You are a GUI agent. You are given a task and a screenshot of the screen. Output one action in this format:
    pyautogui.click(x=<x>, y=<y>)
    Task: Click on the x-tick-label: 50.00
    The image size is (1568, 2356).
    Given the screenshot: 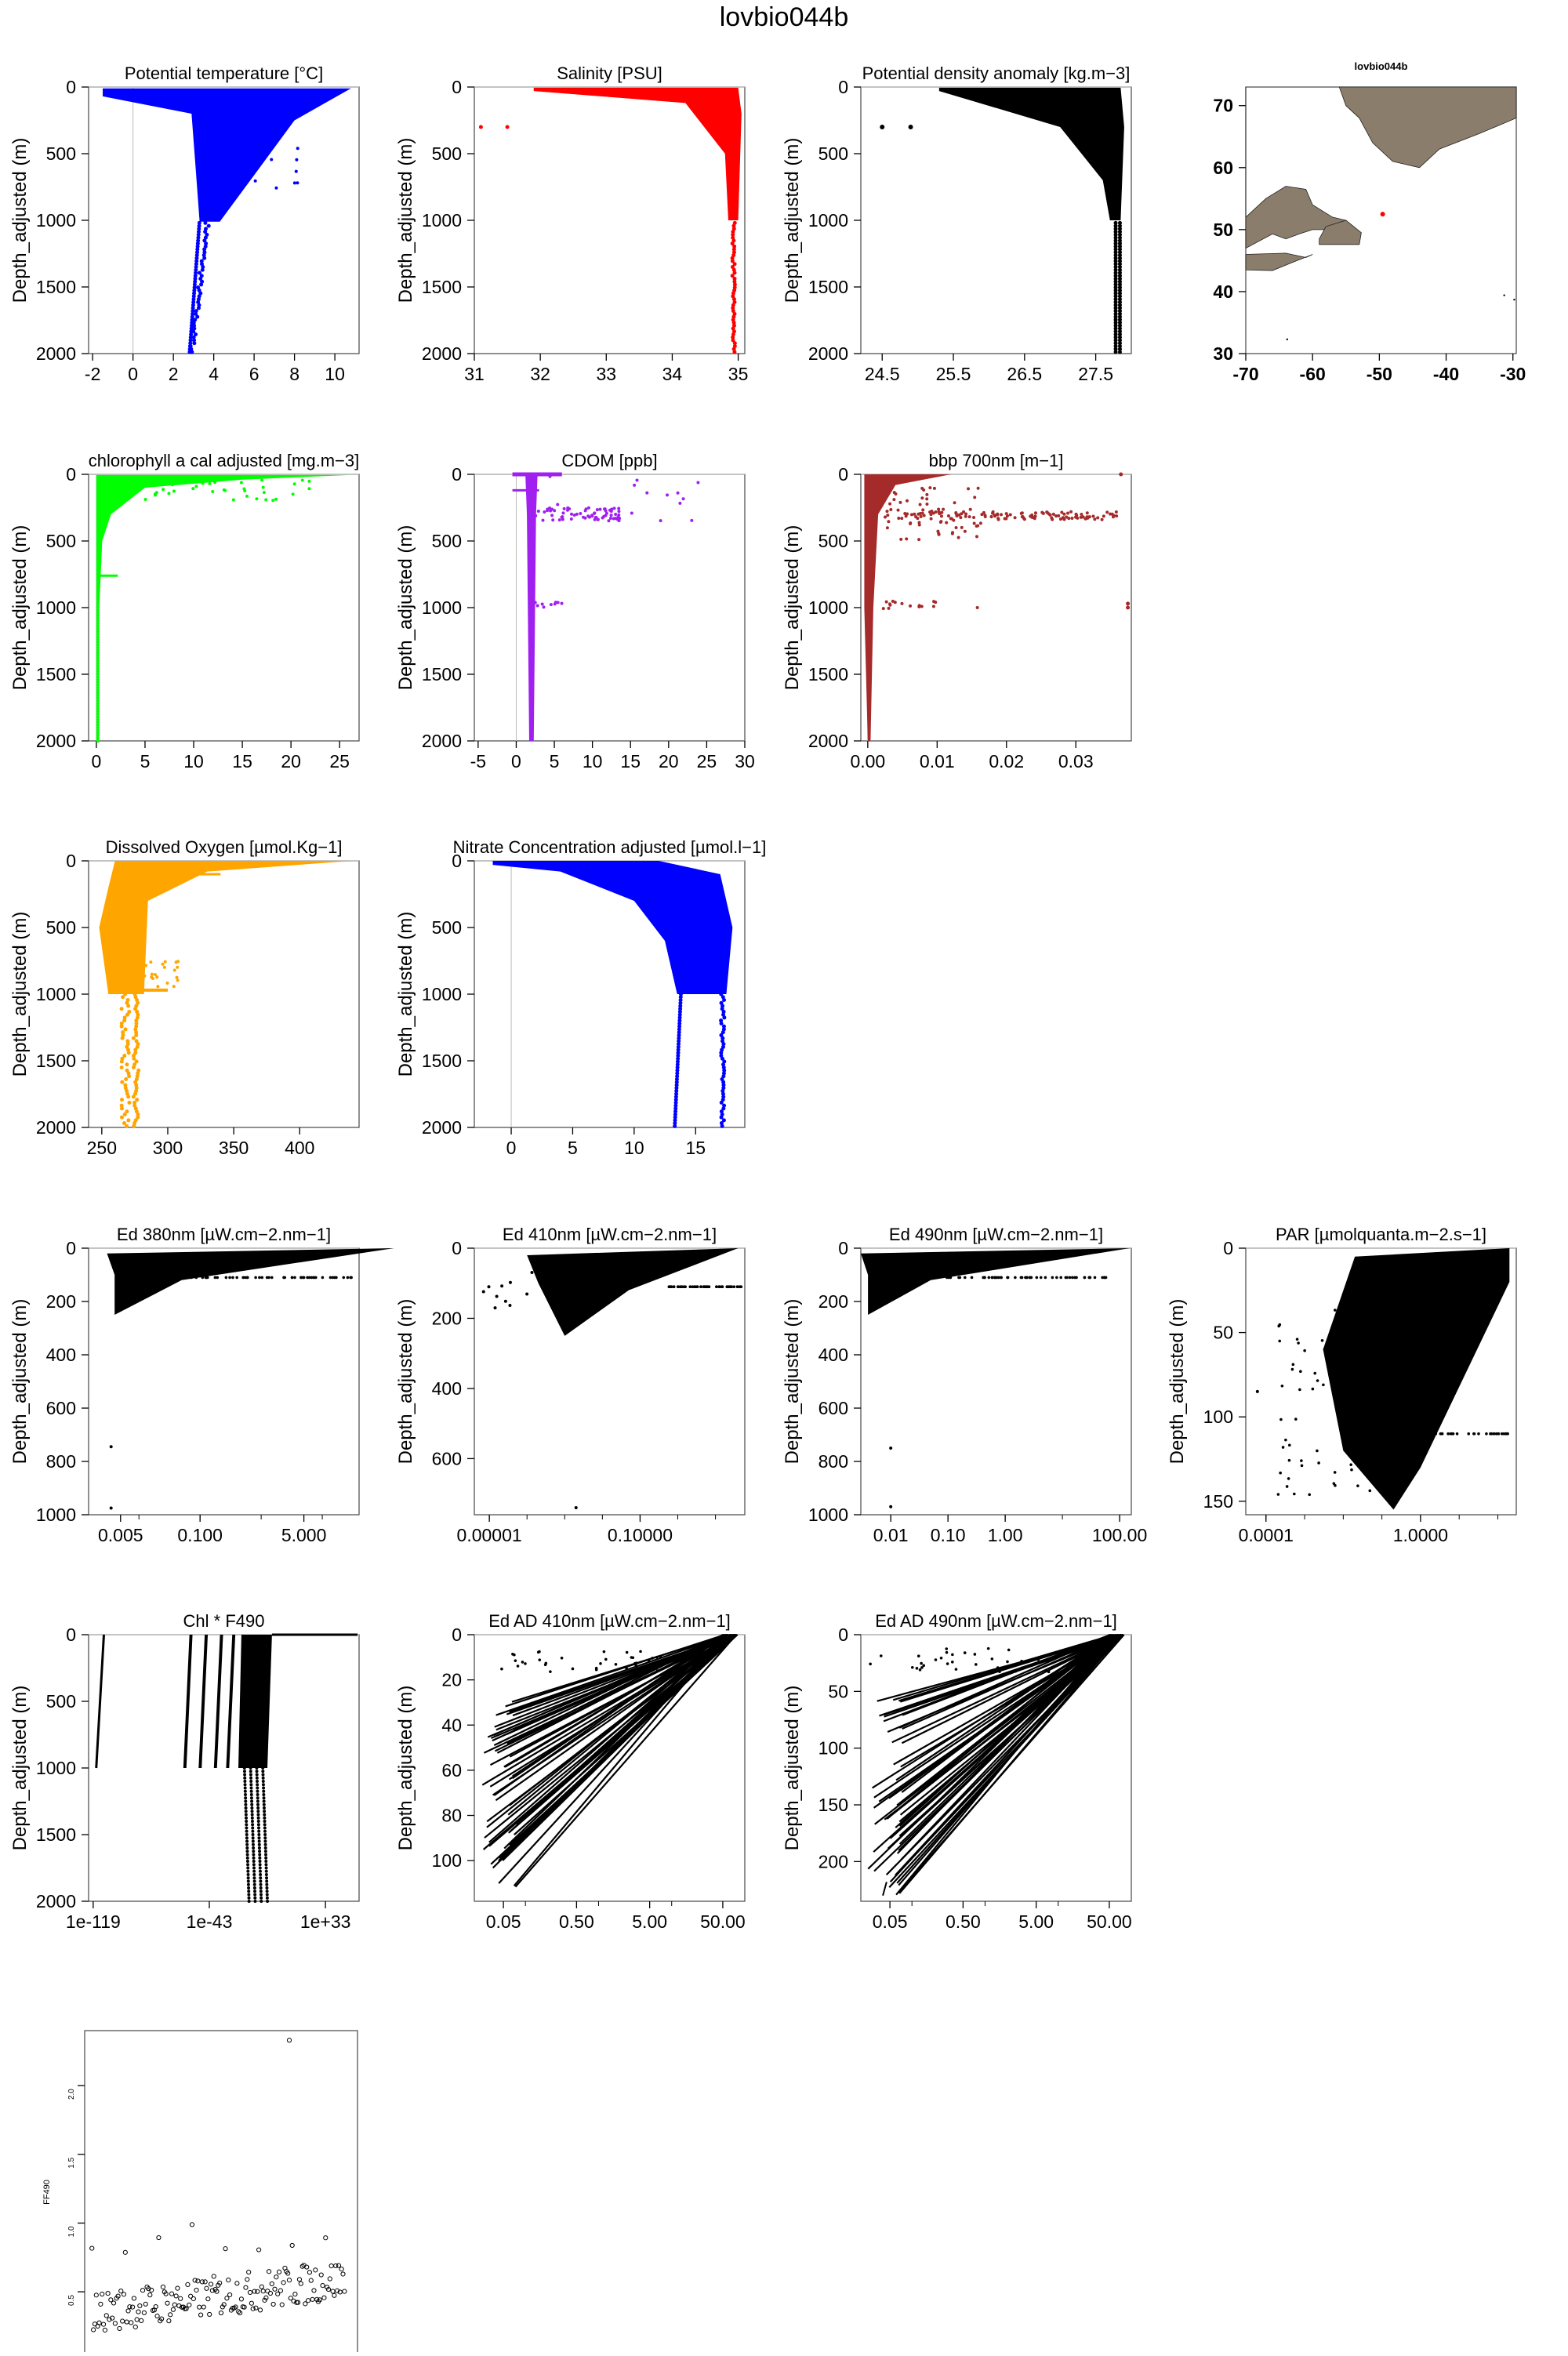 What is the action you would take?
    pyautogui.click(x=1109, y=1921)
    